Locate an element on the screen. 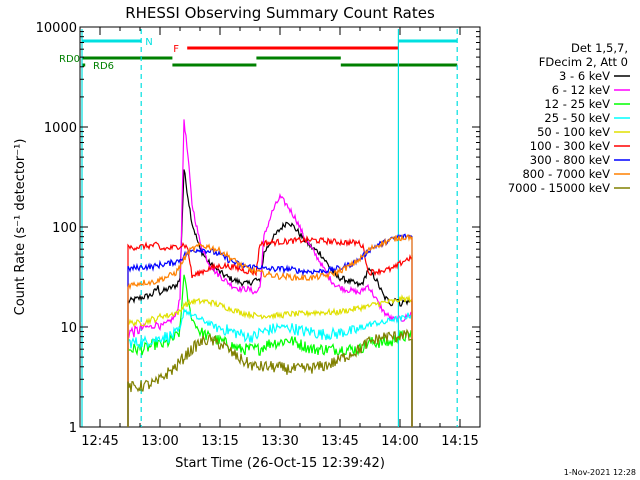  x-tick-label: 14:00 is located at coordinates (399, 441).